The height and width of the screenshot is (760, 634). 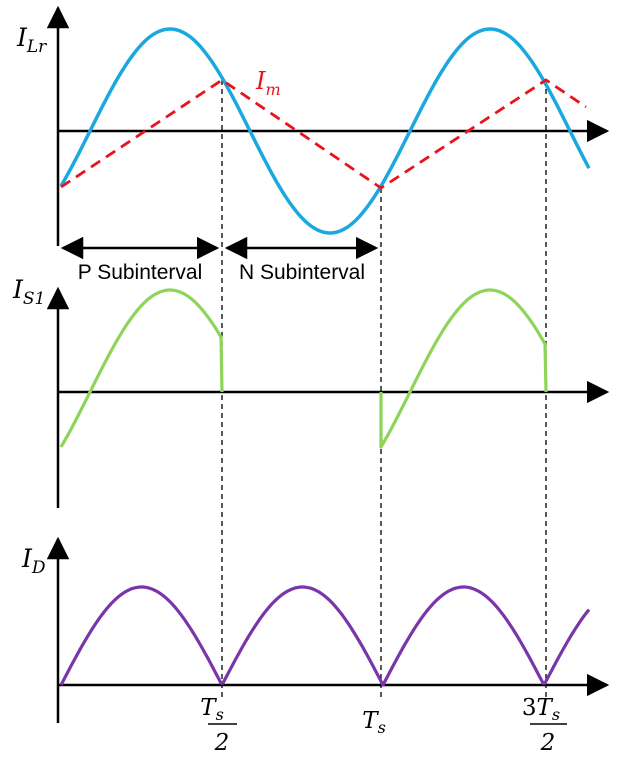 I want to click on im-label-sub: m, so click(x=272, y=89).